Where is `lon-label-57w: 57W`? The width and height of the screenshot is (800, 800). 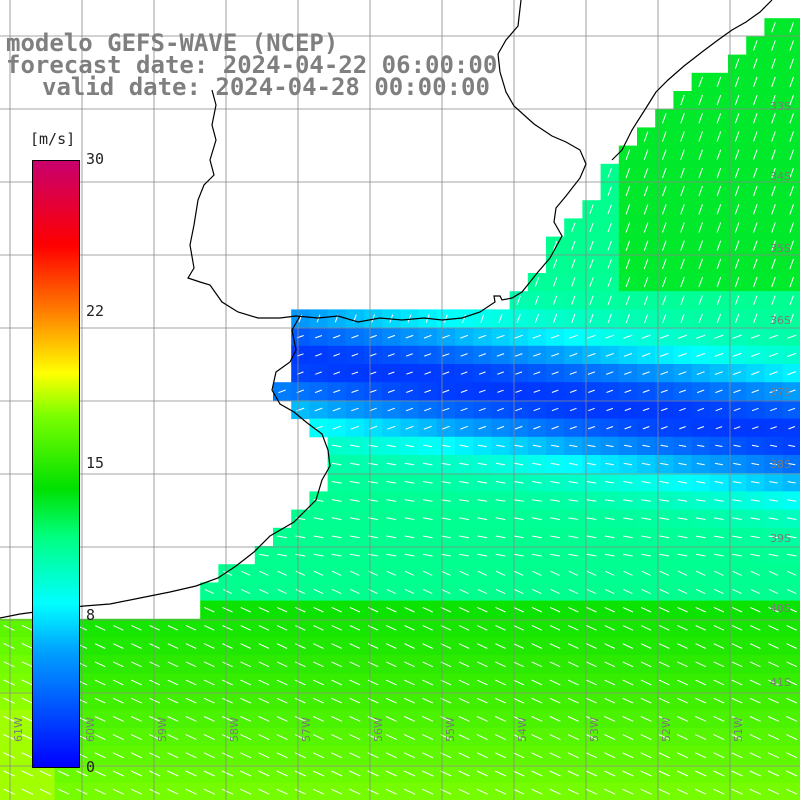
lon-label-57w: 57W is located at coordinates (306, 729).